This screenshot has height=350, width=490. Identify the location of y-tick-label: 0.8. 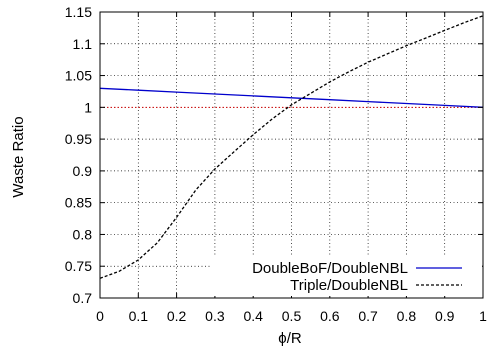
(83, 234).